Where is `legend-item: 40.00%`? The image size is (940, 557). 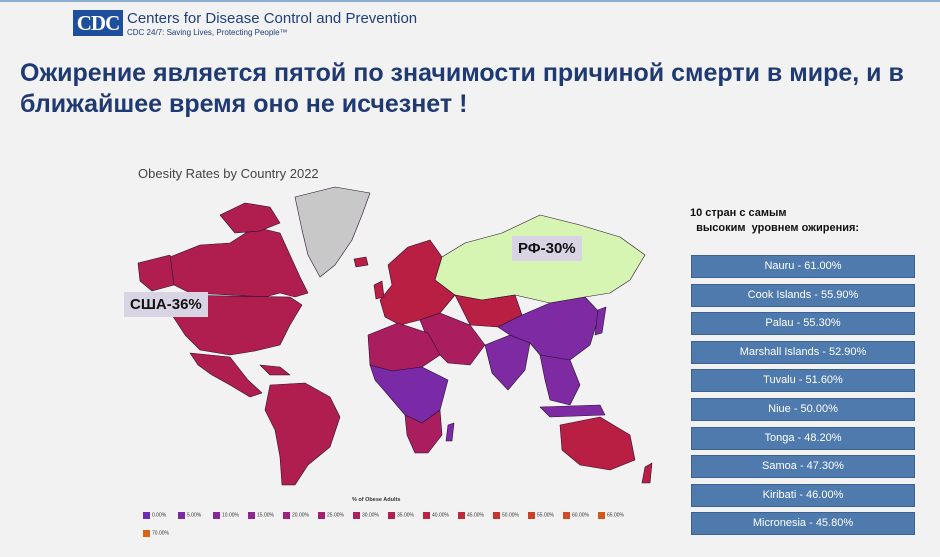
legend-item: 40.00% is located at coordinates (440, 516).